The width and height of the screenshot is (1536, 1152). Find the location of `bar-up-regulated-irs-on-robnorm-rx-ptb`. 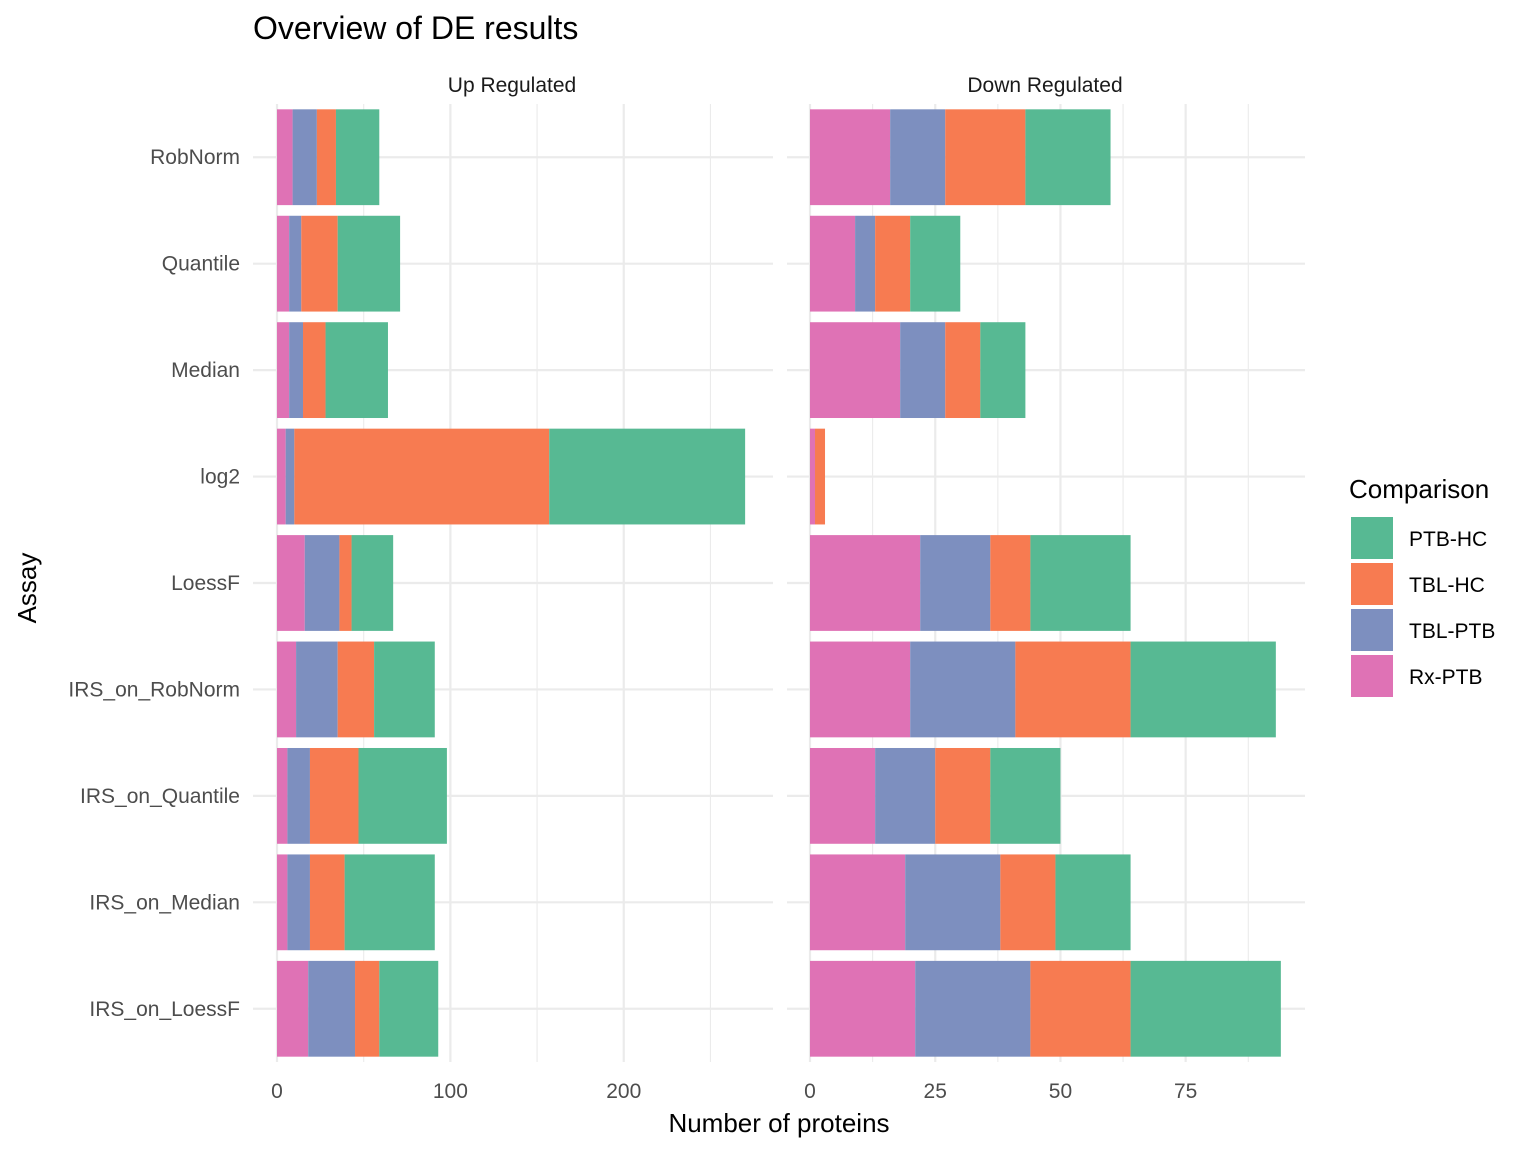

bar-up-regulated-irs-on-robnorm-rx-ptb is located at coordinates (287, 689).